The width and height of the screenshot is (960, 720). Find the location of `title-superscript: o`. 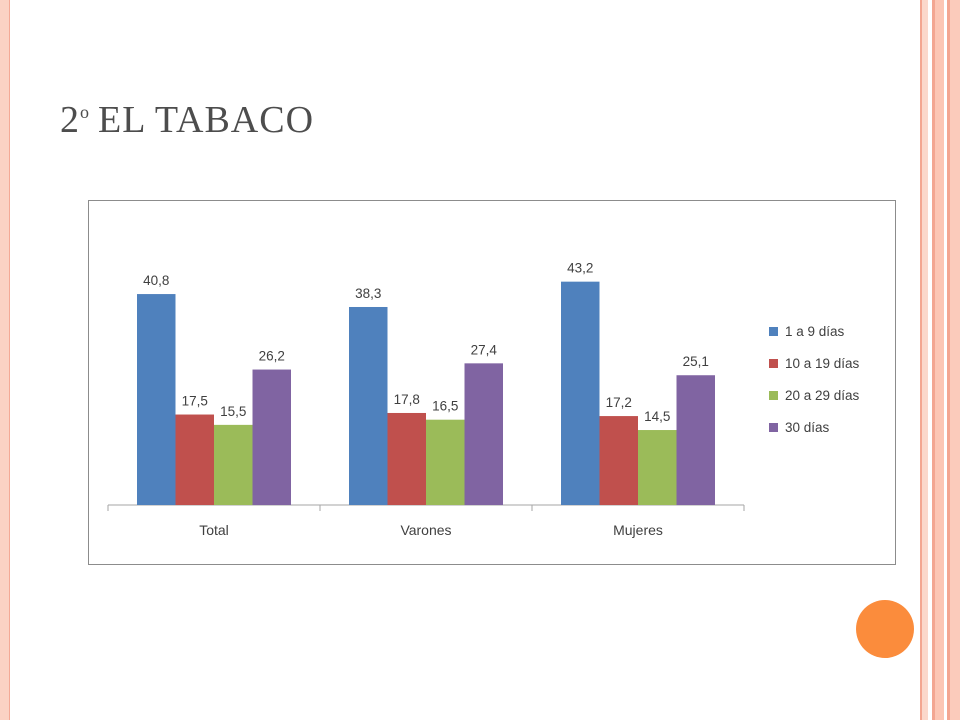

title-superscript: o is located at coordinates (85, 112).